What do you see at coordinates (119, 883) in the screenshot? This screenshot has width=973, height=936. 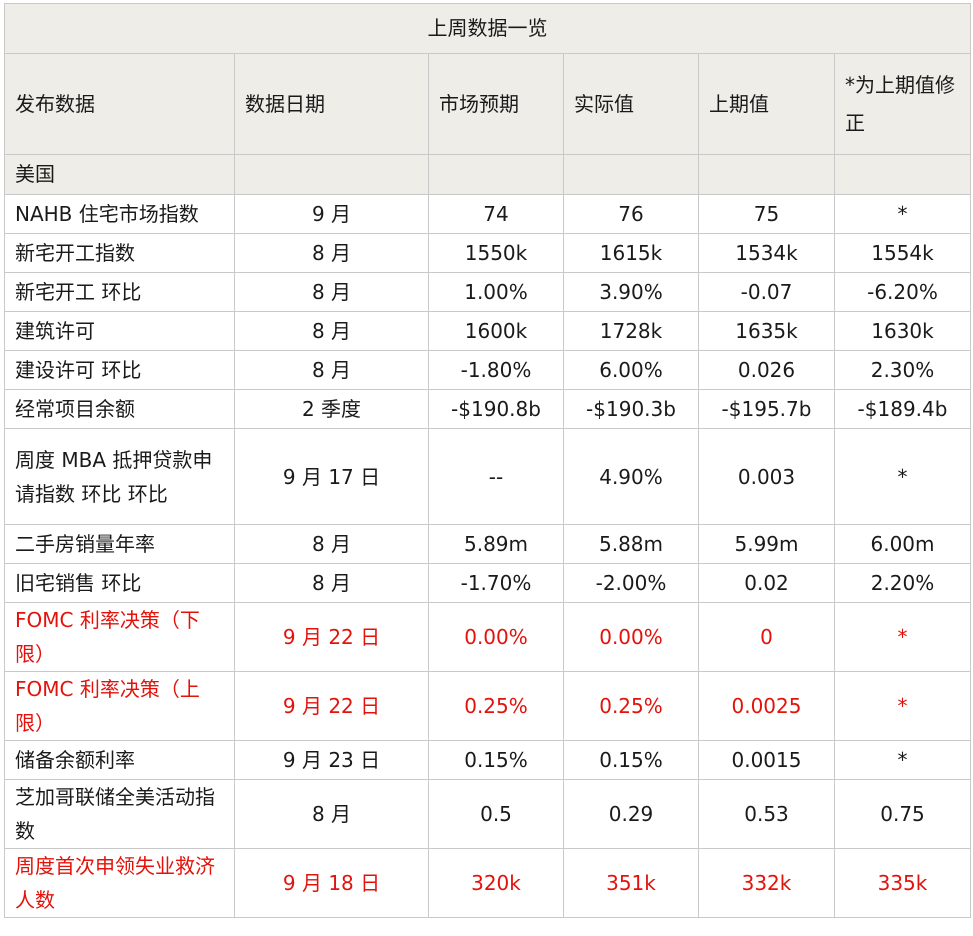 I see `row-name: 周度首次申领失业救济人数` at bounding box center [119, 883].